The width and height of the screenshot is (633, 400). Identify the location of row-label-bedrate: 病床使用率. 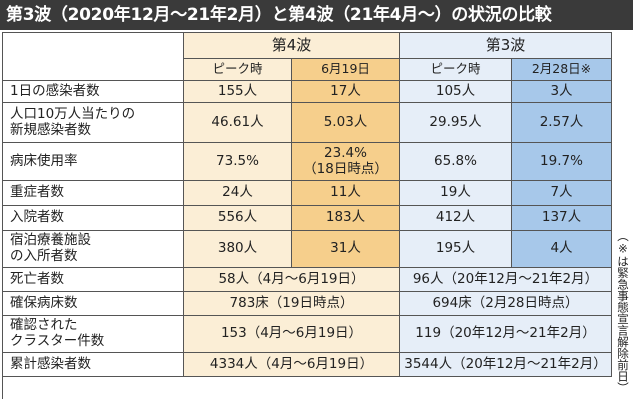
(93, 162).